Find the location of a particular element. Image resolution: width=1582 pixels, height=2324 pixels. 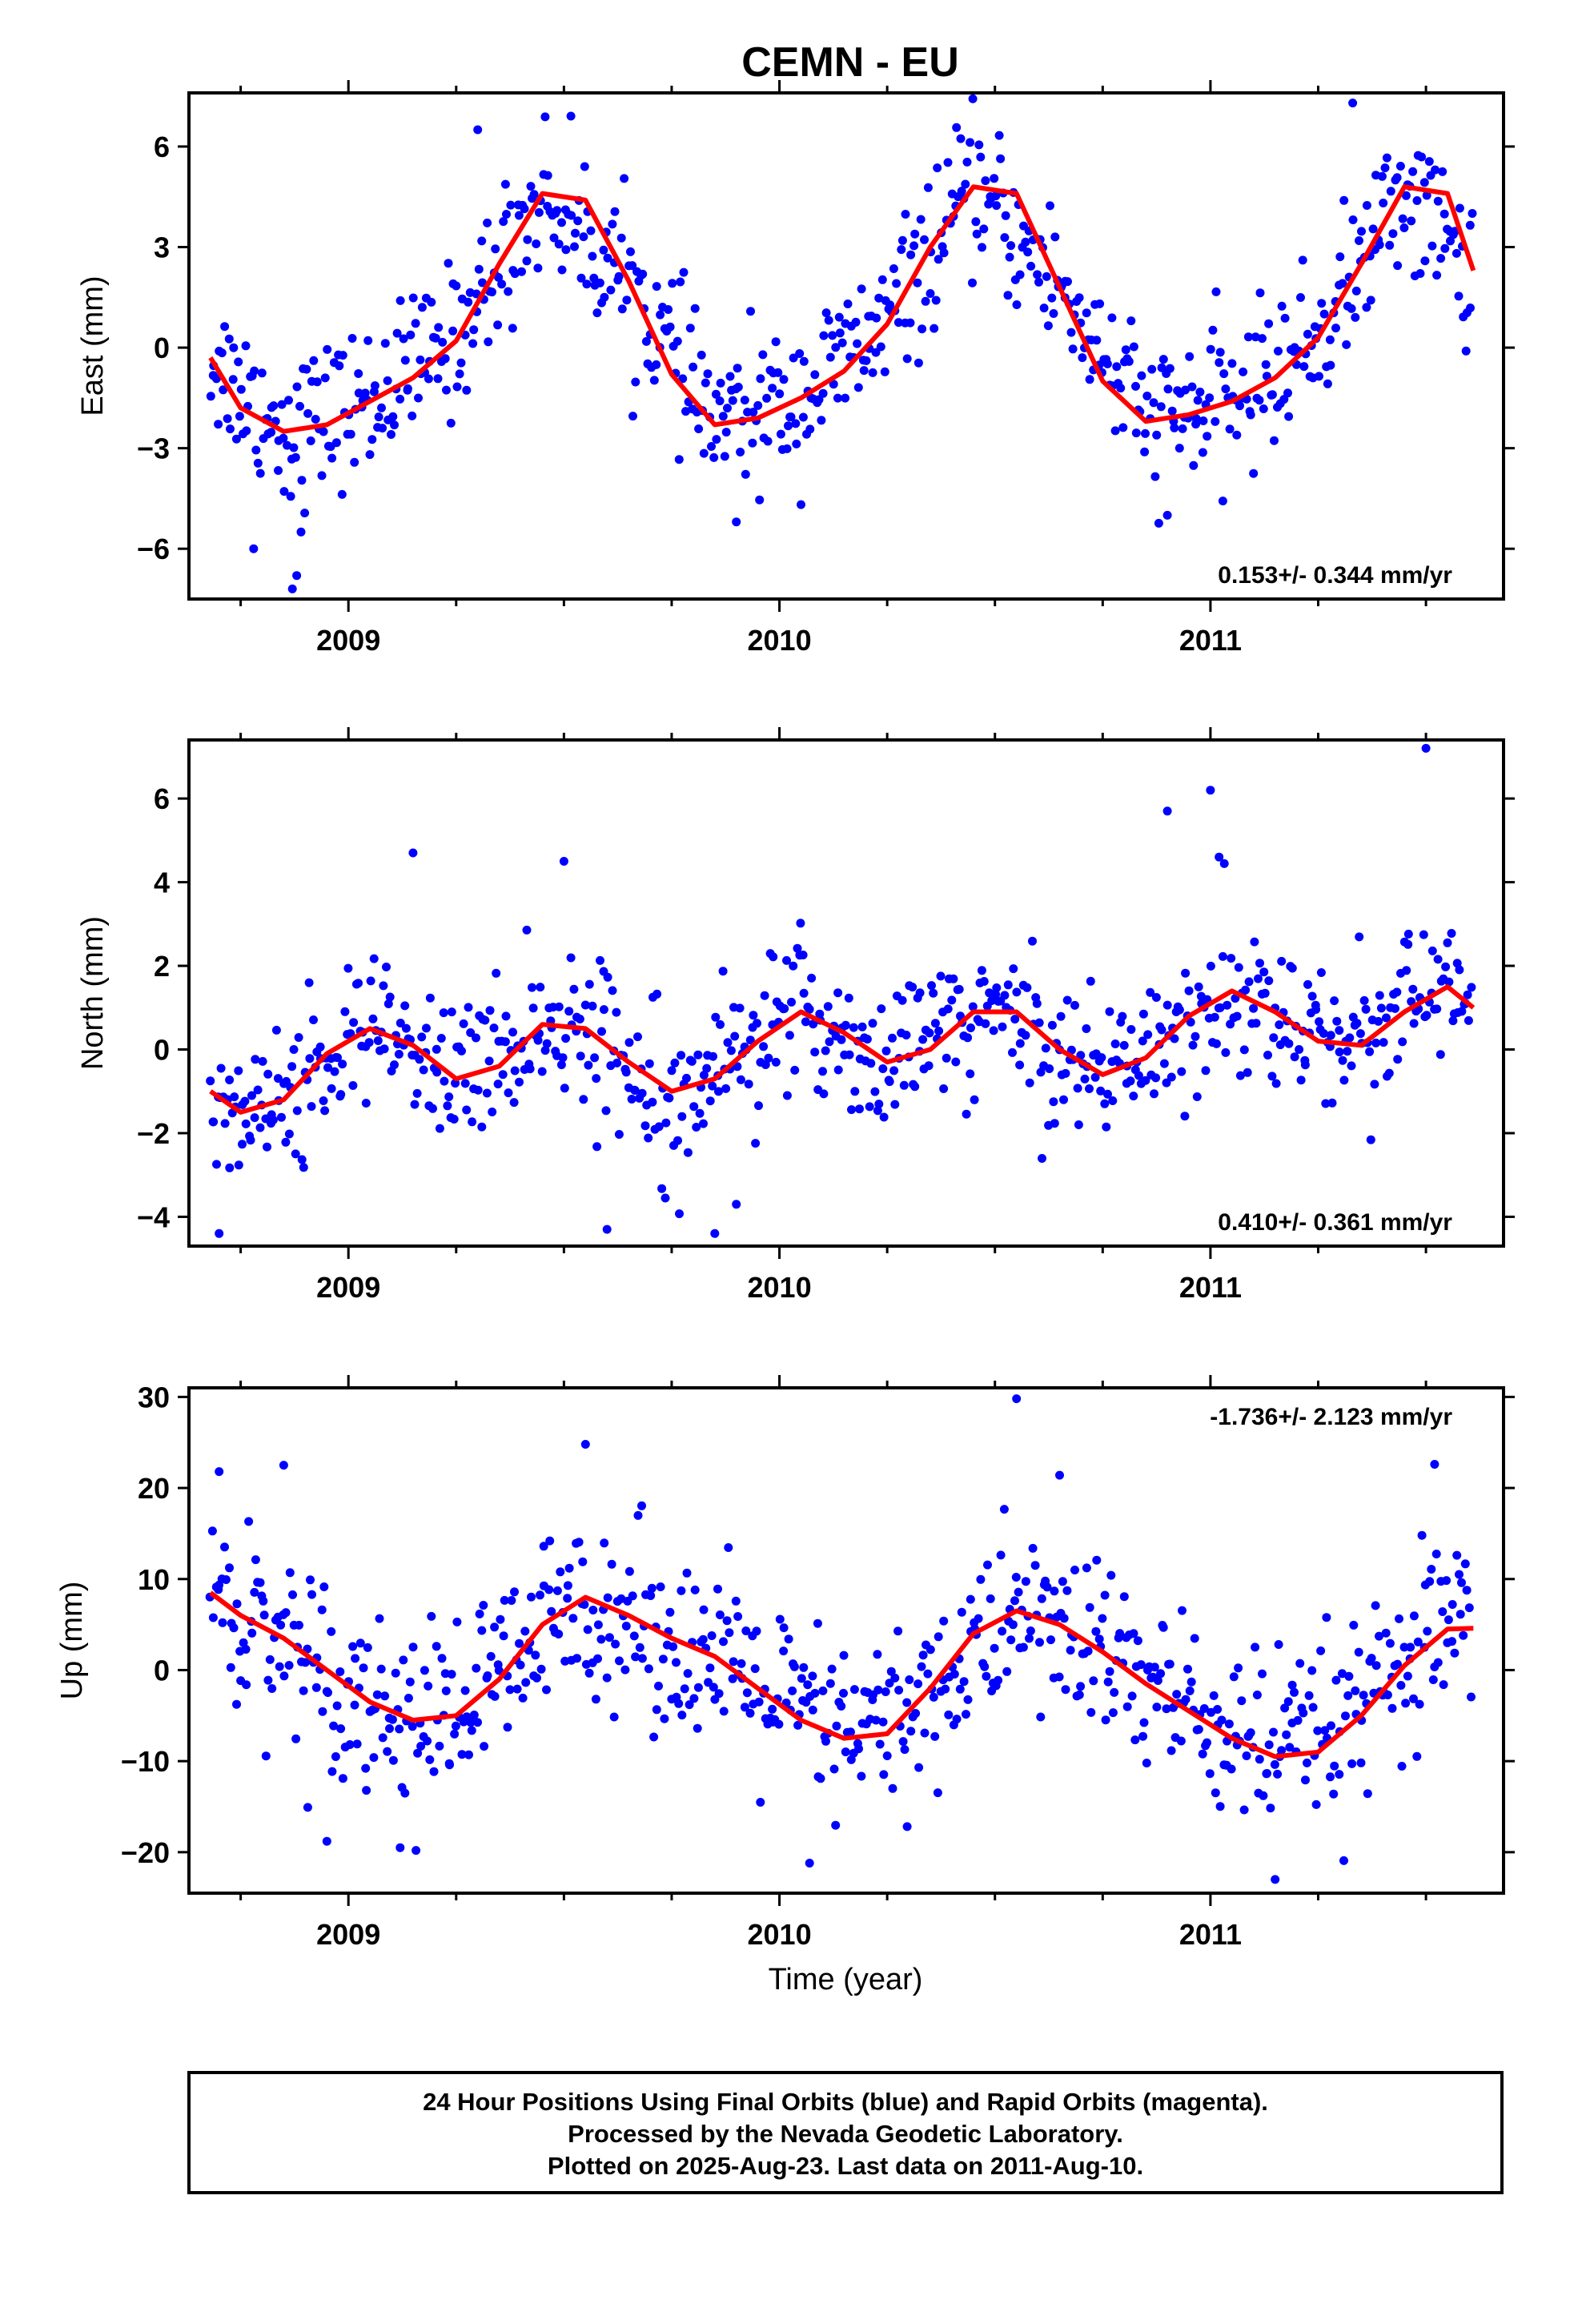

up-xtick-label: 2009 is located at coordinates (348, 1934).